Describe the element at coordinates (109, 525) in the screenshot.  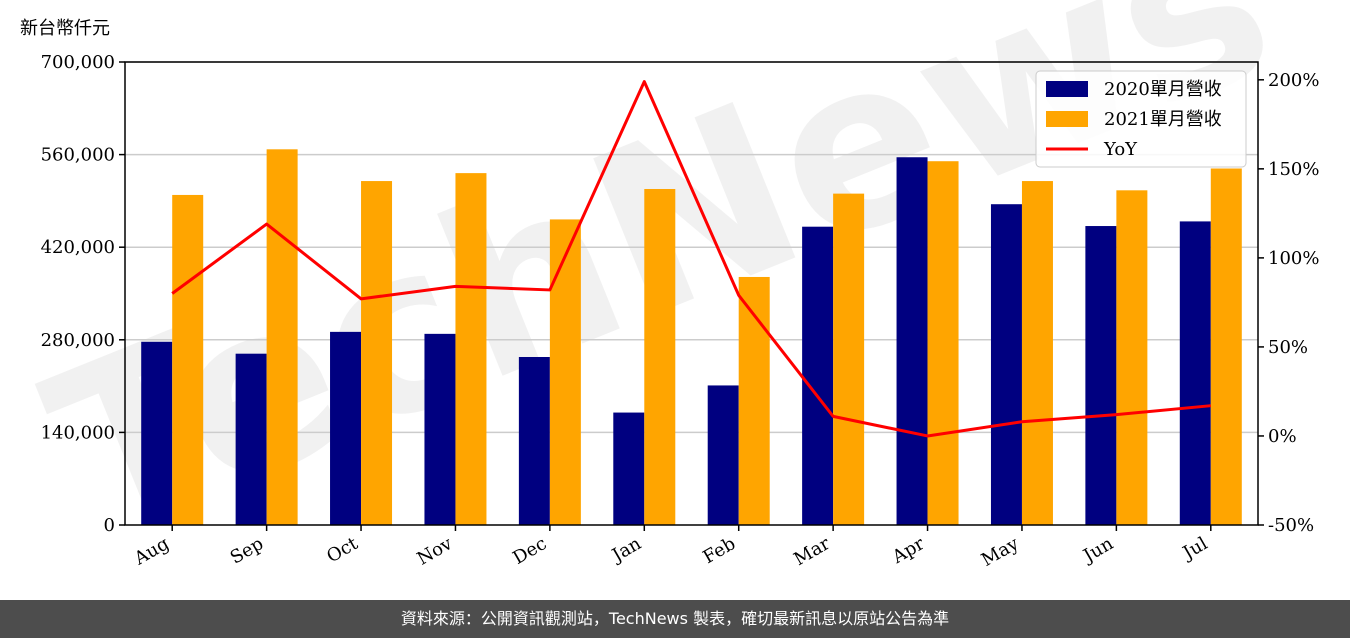
I see `y-tick-label: 0` at that location.